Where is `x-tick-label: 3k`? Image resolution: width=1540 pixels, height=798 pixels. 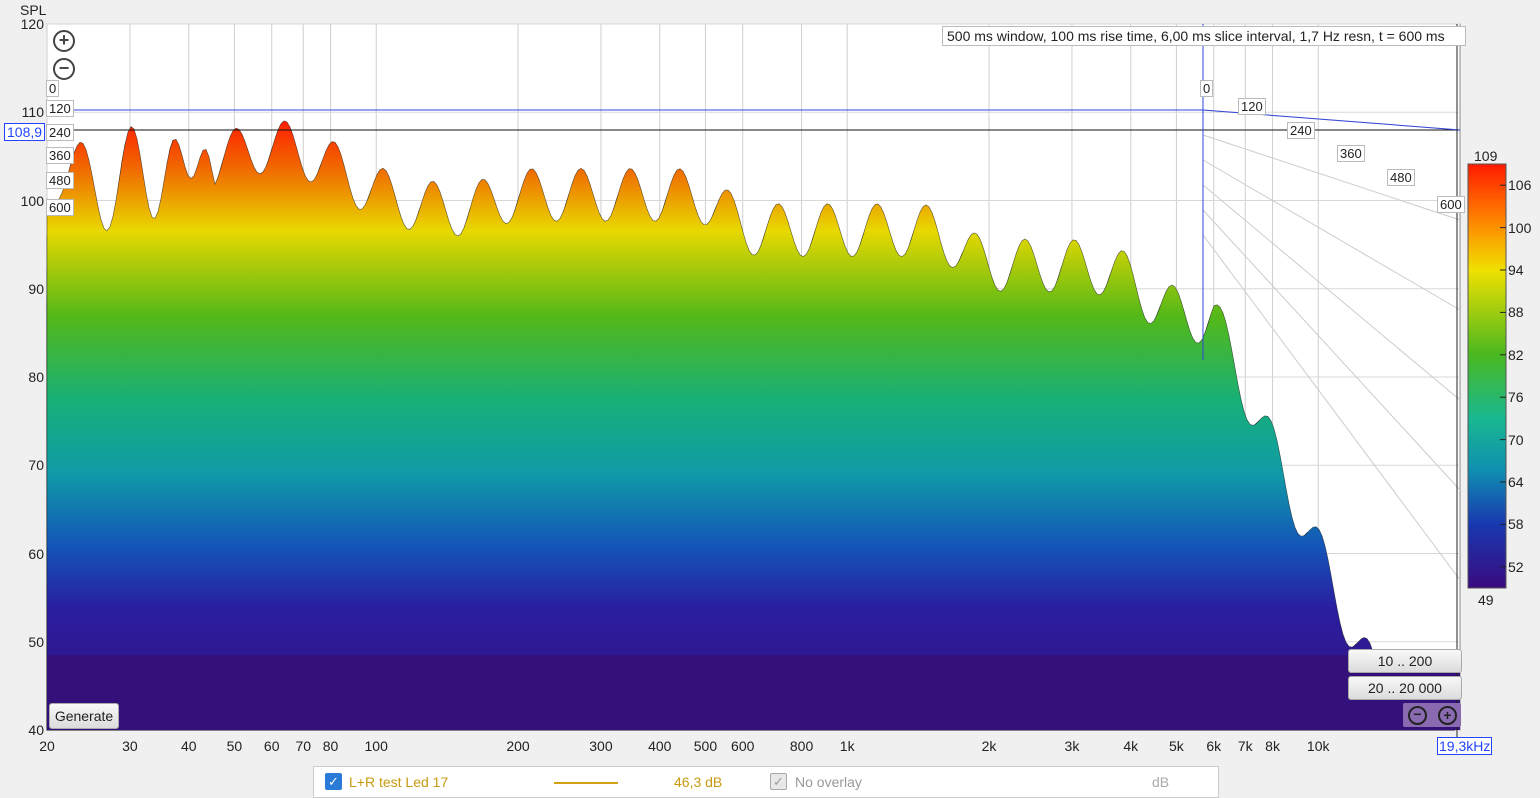
x-tick-label: 3k is located at coordinates (1072, 746).